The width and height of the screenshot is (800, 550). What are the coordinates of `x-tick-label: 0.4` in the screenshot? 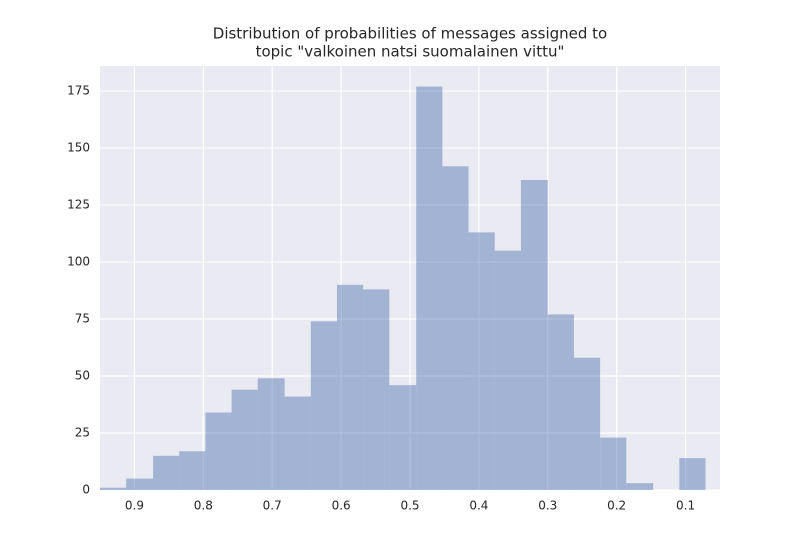 It's located at (478, 506).